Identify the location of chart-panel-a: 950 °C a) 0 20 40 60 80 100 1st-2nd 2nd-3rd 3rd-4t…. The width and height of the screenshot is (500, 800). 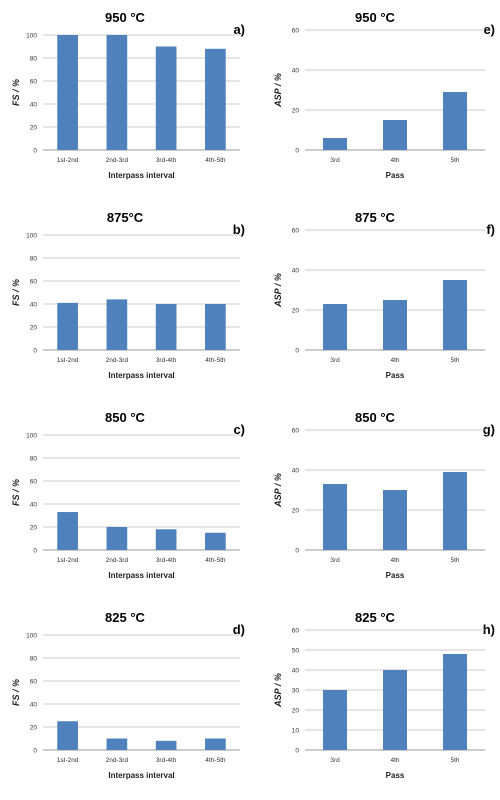
(125, 100).